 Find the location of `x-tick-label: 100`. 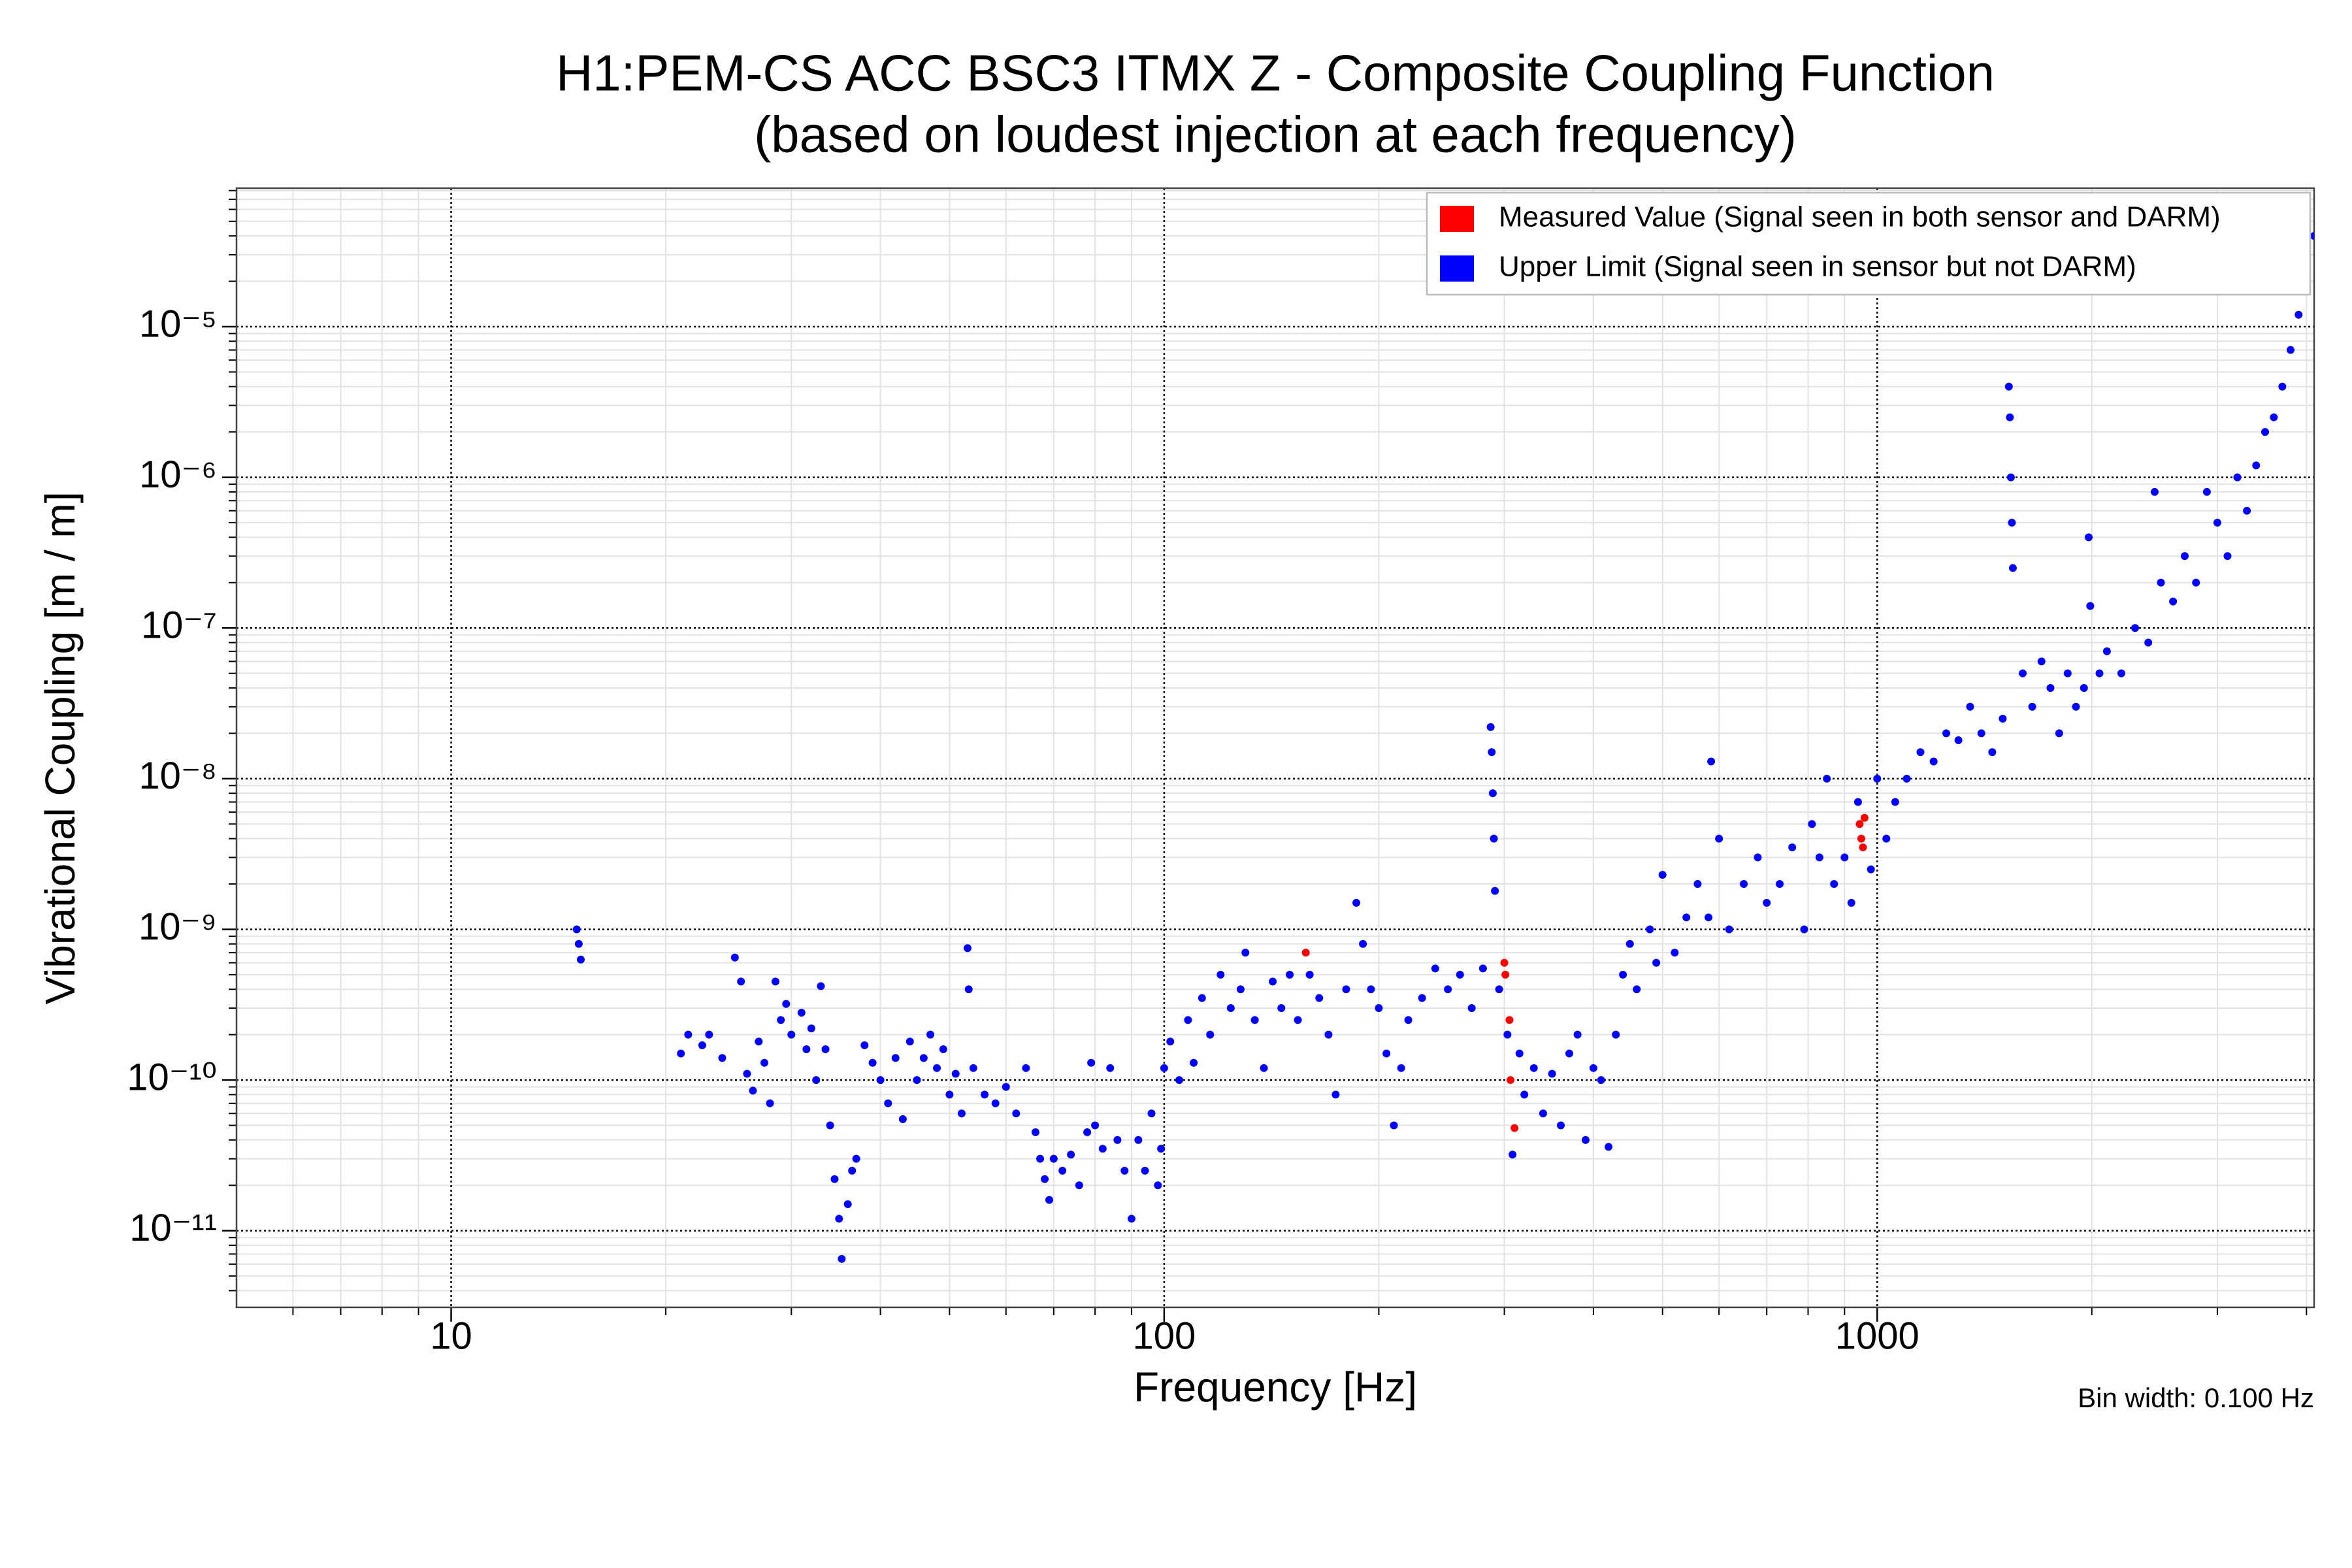

x-tick-label: 100 is located at coordinates (1164, 1336).